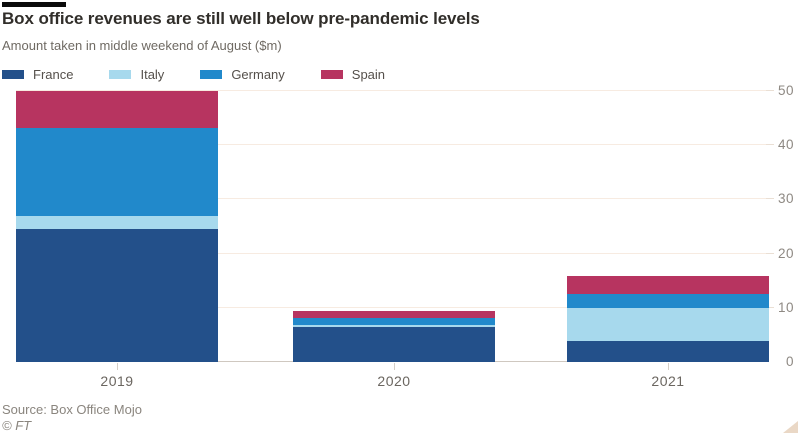 The width and height of the screenshot is (800, 438). Describe the element at coordinates (17, 425) in the screenshot. I see `ft-credit-text: © FT` at that location.